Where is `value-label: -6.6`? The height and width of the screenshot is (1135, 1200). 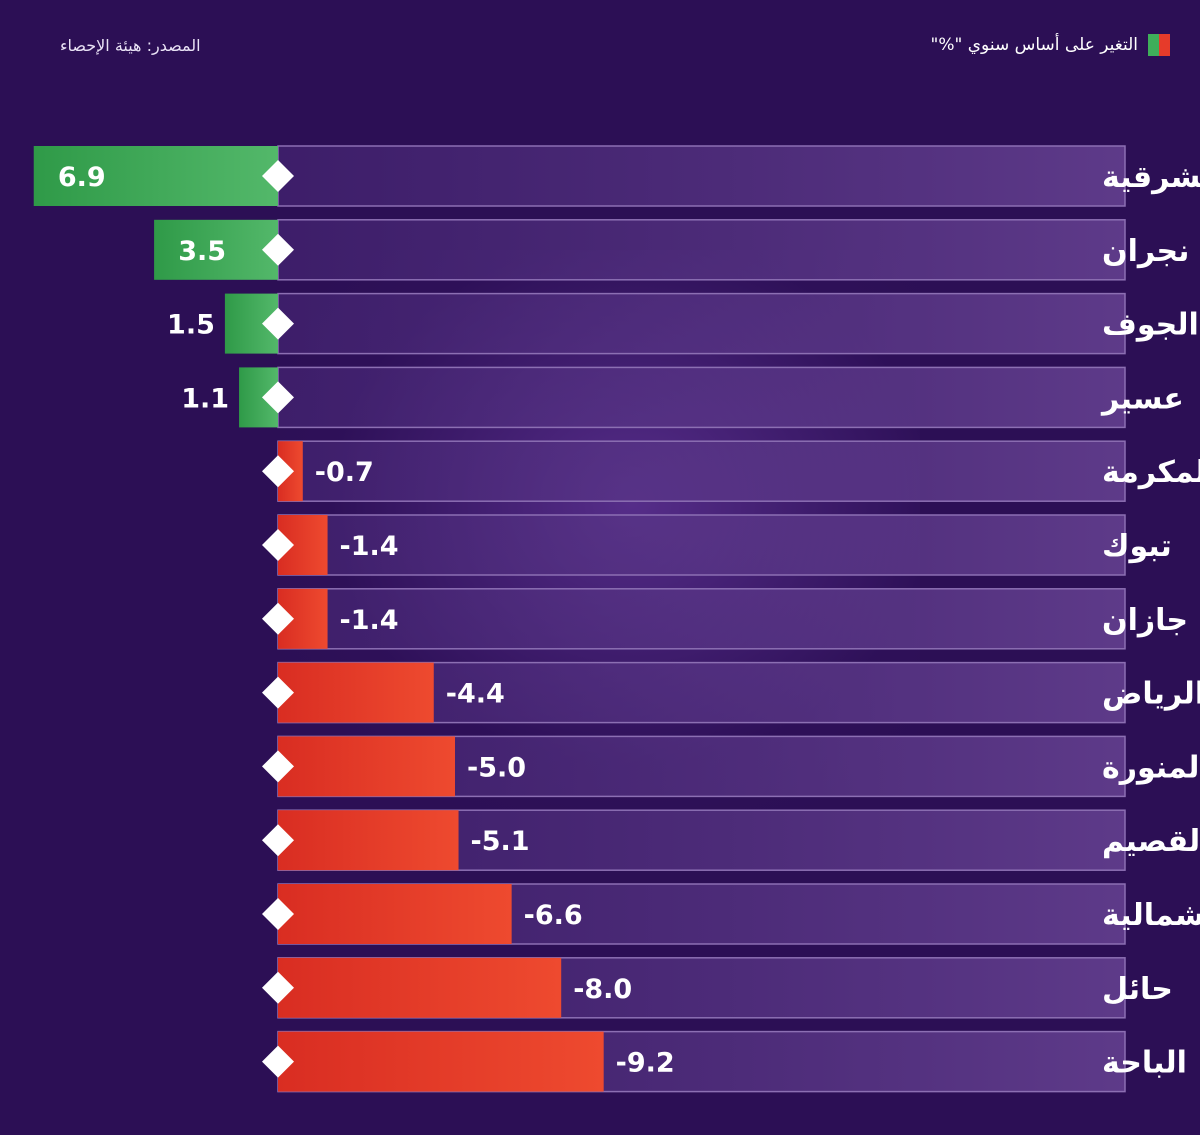
value-label: -6.6 is located at coordinates (553, 915).